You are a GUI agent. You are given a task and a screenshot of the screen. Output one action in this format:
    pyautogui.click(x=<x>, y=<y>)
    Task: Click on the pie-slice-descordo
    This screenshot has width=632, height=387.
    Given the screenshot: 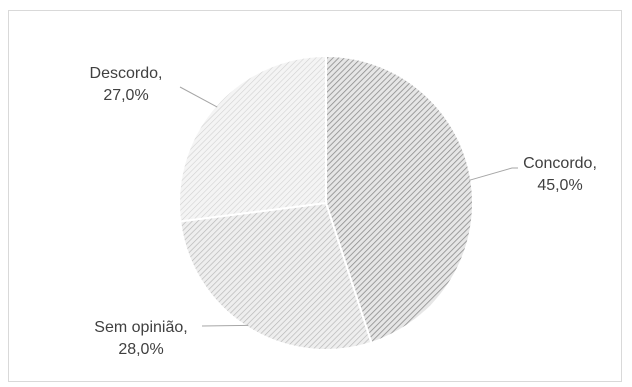 What is the action you would take?
    pyautogui.click(x=252, y=138)
    